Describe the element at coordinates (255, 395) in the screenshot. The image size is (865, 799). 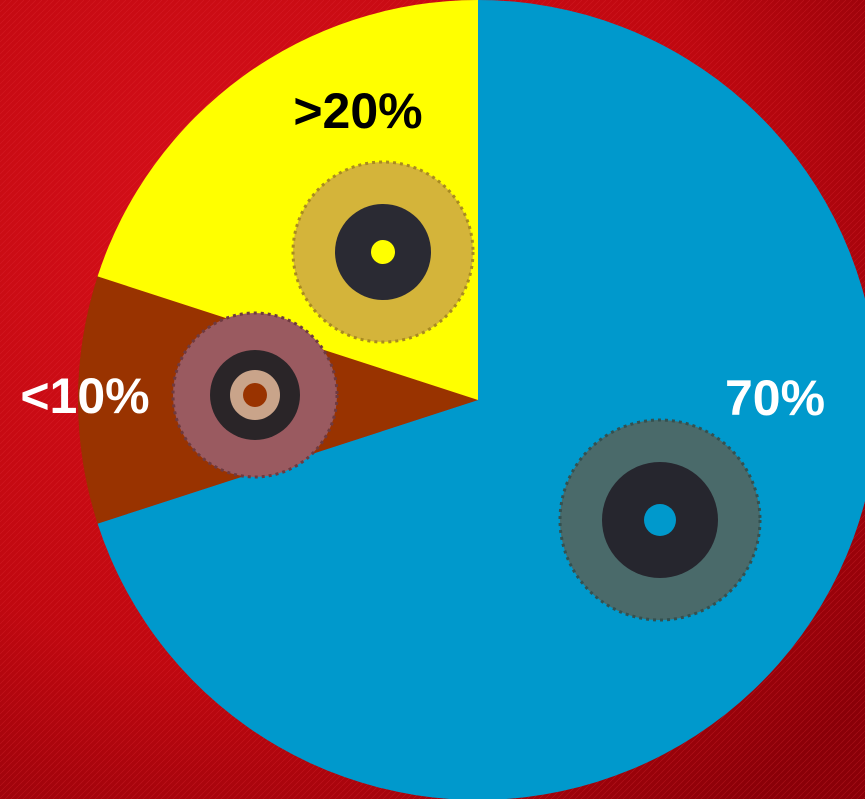
I see `flap-disc-brown` at that location.